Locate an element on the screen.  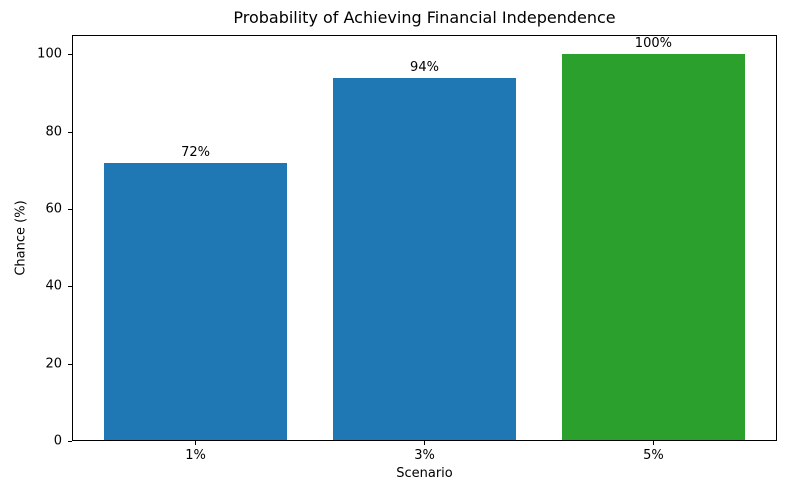
y-tick-label: 20 is located at coordinates (53, 364).